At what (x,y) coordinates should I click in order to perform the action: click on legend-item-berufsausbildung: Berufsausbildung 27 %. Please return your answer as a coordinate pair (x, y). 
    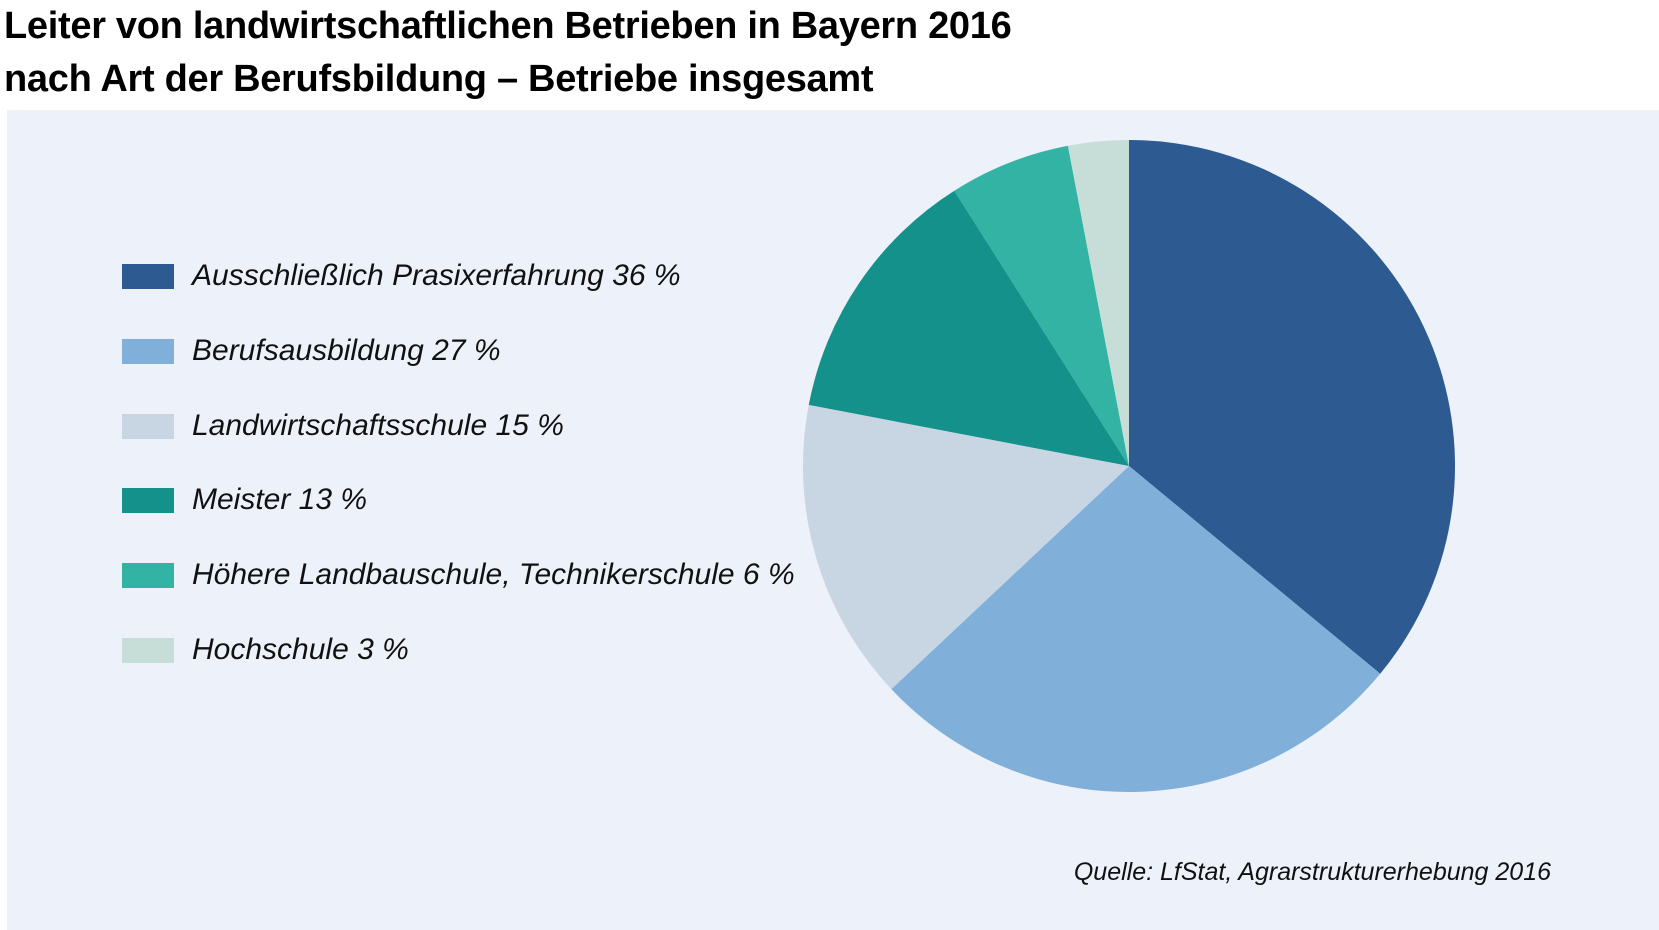
    Looking at the image, I should click on (311, 351).